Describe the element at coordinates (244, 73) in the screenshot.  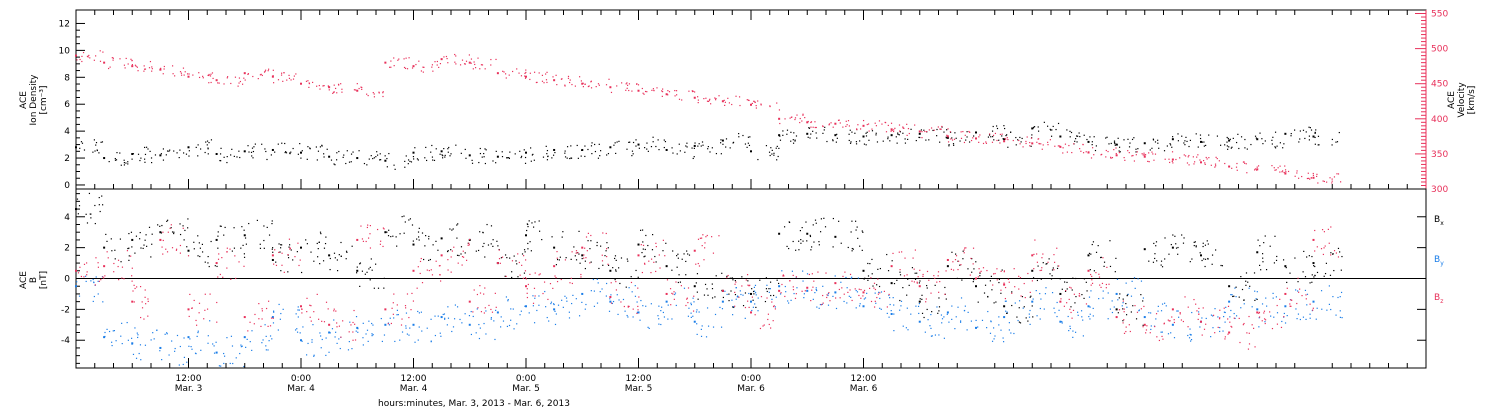
I see `velocity-point` at that location.